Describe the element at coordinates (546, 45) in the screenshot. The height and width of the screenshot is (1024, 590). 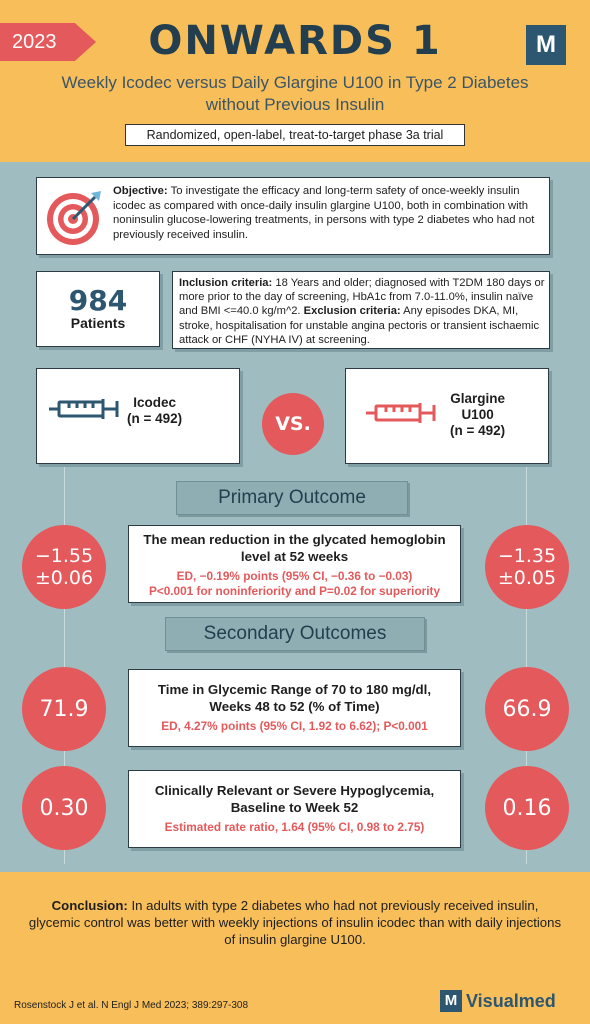
I see `m-logo-icon: M` at that location.